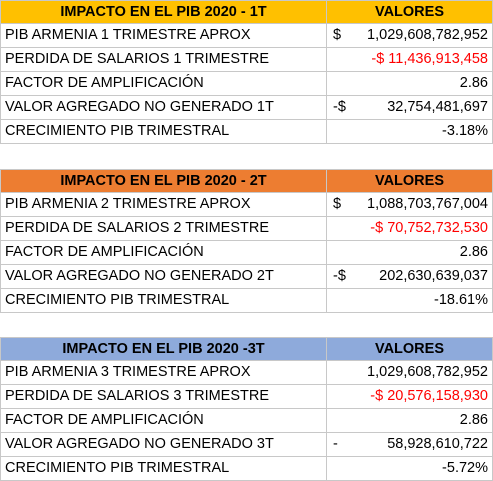 This screenshot has width=493, height=481. I want to click on row-label: VALOR AGREGADO NO GENERADO 3T, so click(163, 445).